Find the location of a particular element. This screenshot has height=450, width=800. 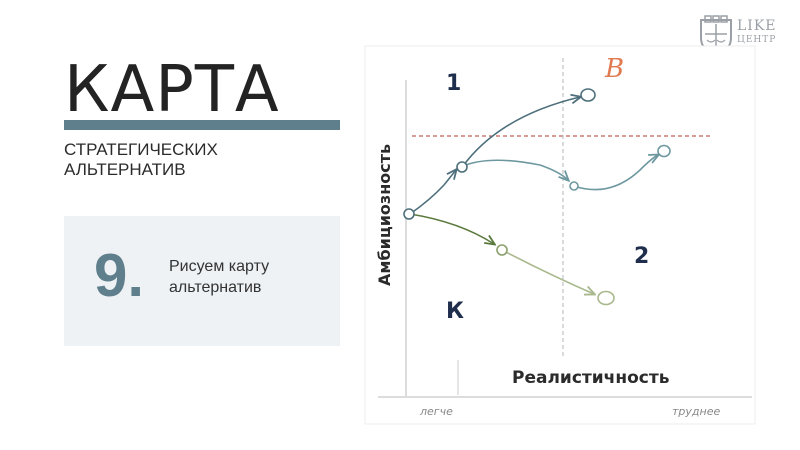

slide-title: КАРТА is located at coordinates (172, 90).